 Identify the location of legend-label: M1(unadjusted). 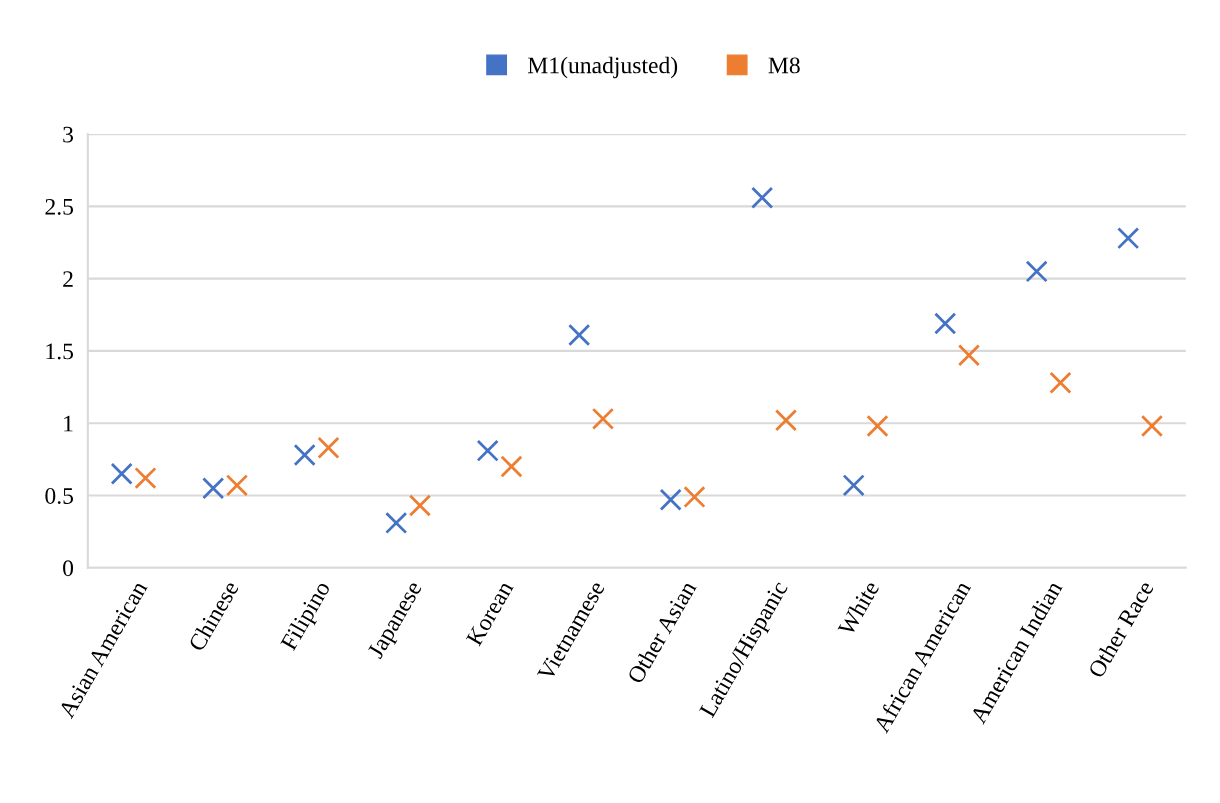
(603, 67).